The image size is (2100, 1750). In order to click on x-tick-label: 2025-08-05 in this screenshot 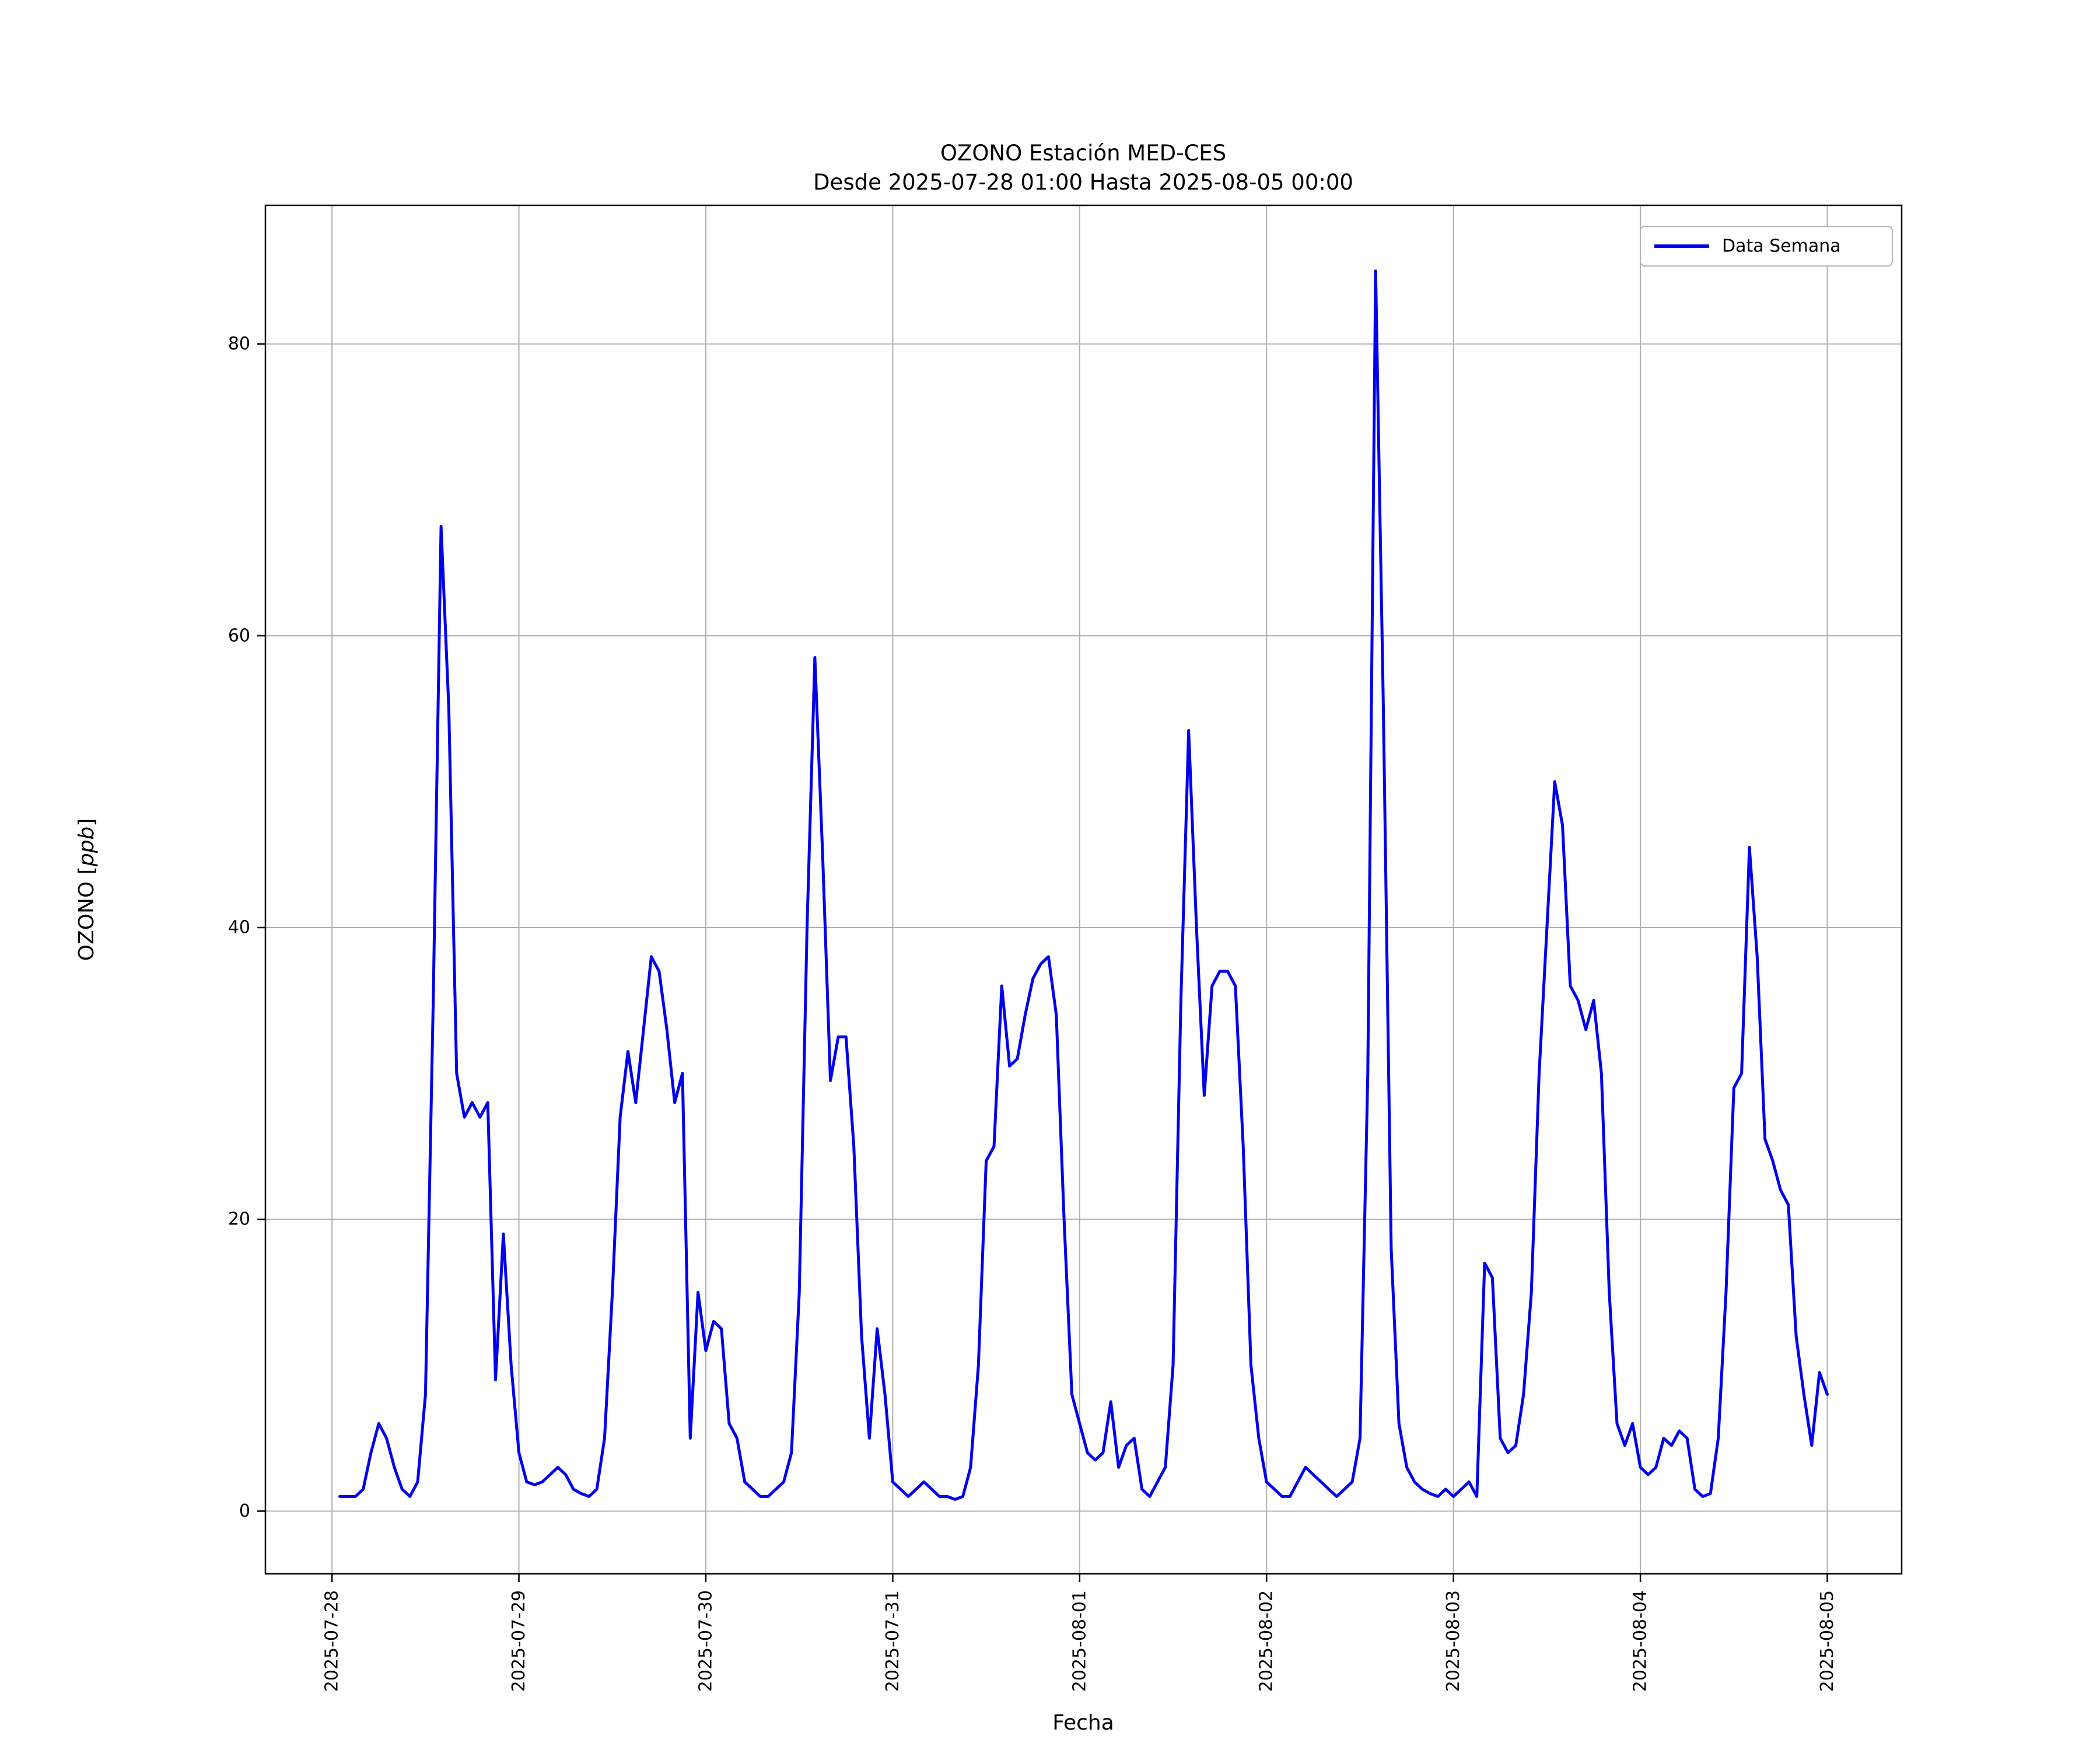, I will do `click(1827, 1641)`.